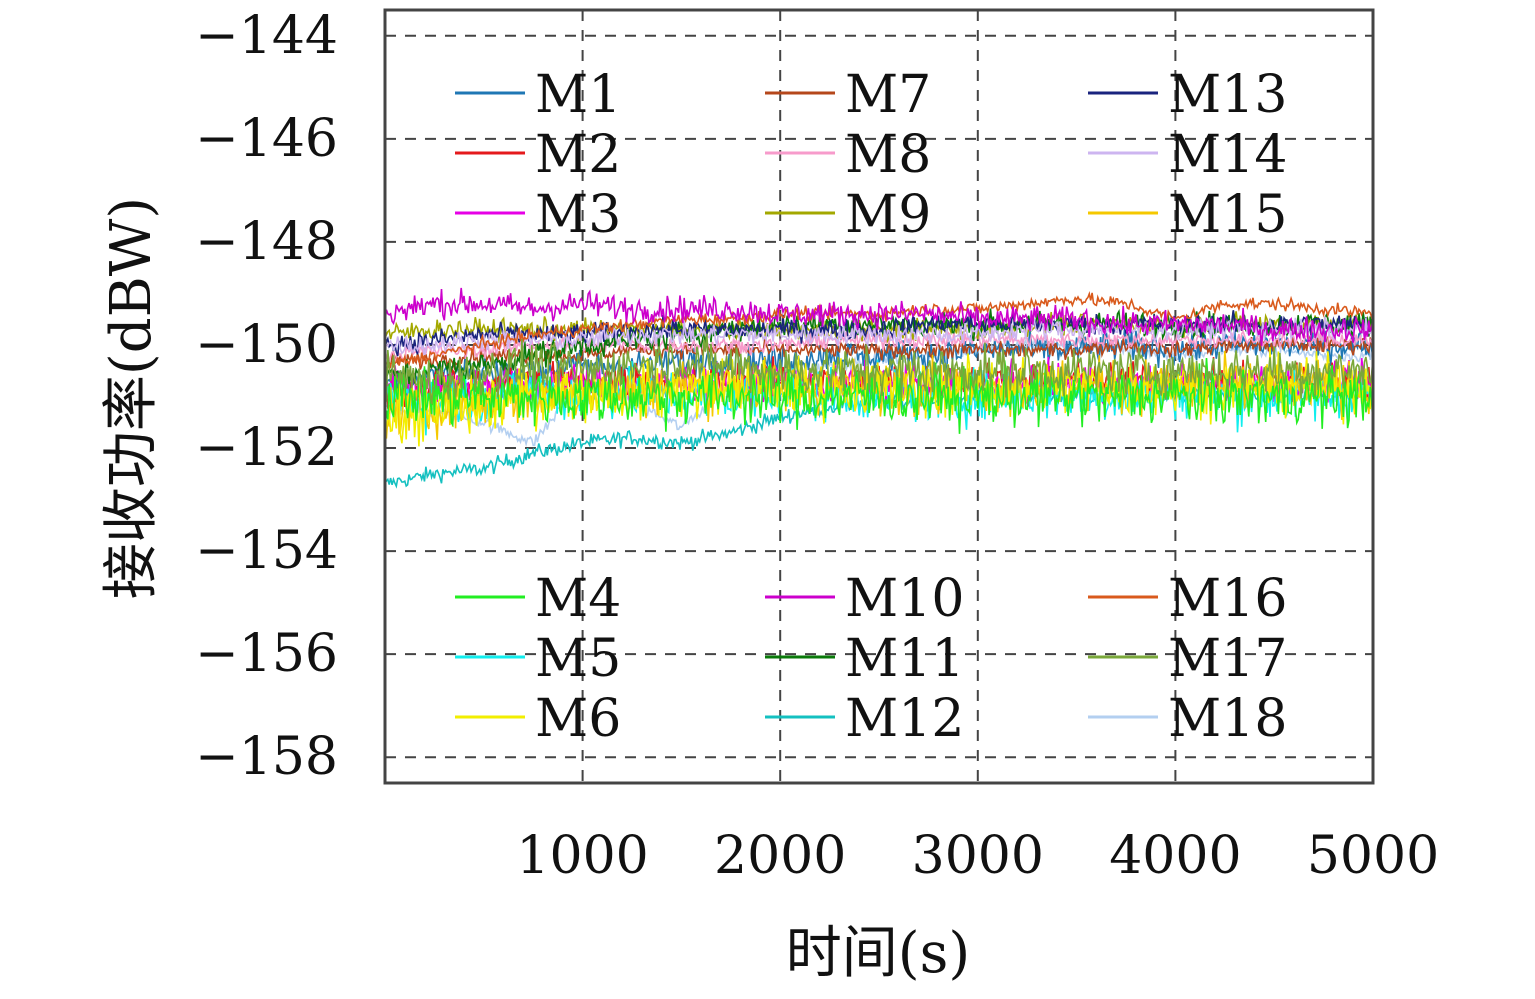 This screenshot has height=999, width=1535. I want to click on series-line-m1, so click(879, 361).